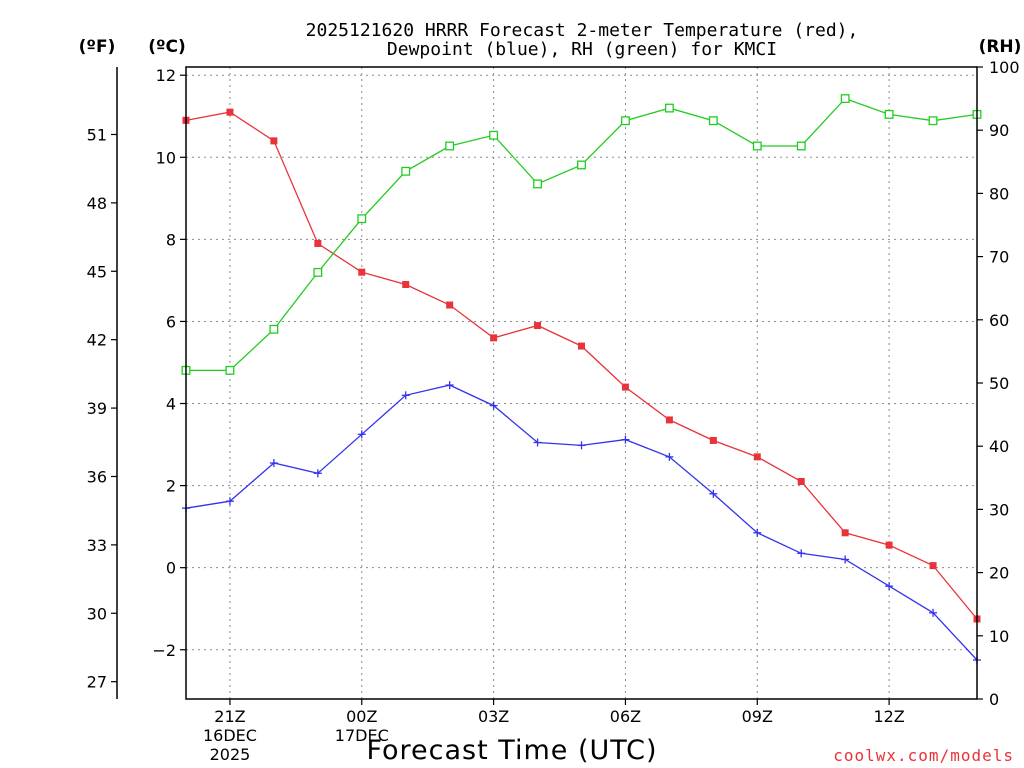  What do you see at coordinates (361, 716) in the screenshot?
I see `x-tick-label: 00Z` at bounding box center [361, 716].